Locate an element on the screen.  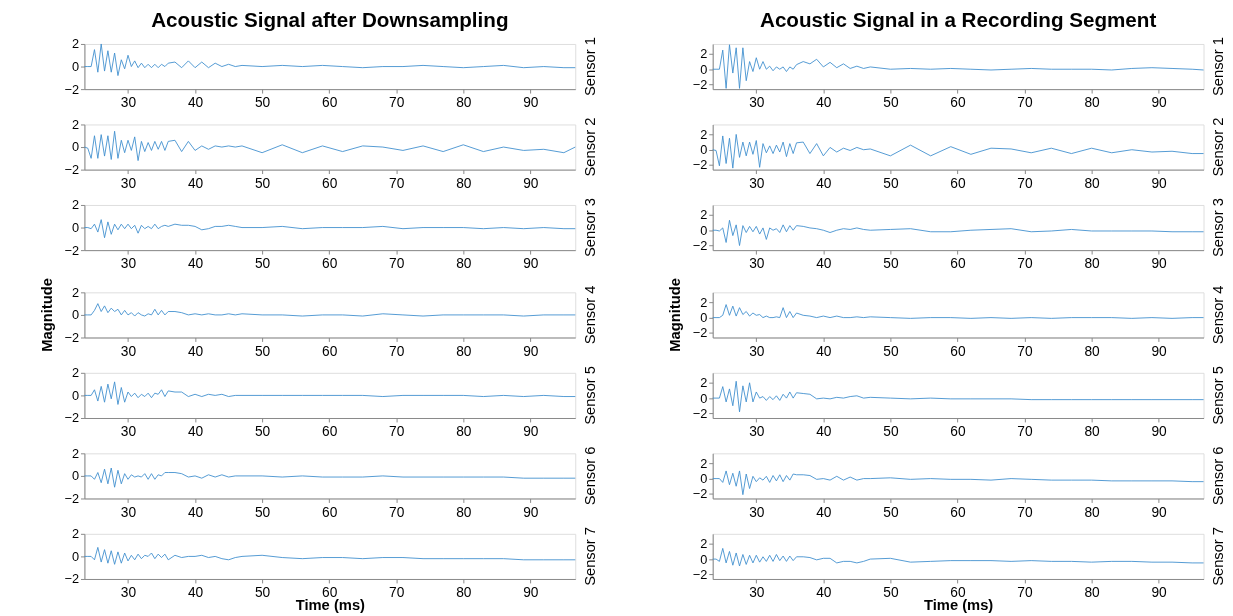
y-axis-title: Sensor 5 is located at coordinates (1218, 395).